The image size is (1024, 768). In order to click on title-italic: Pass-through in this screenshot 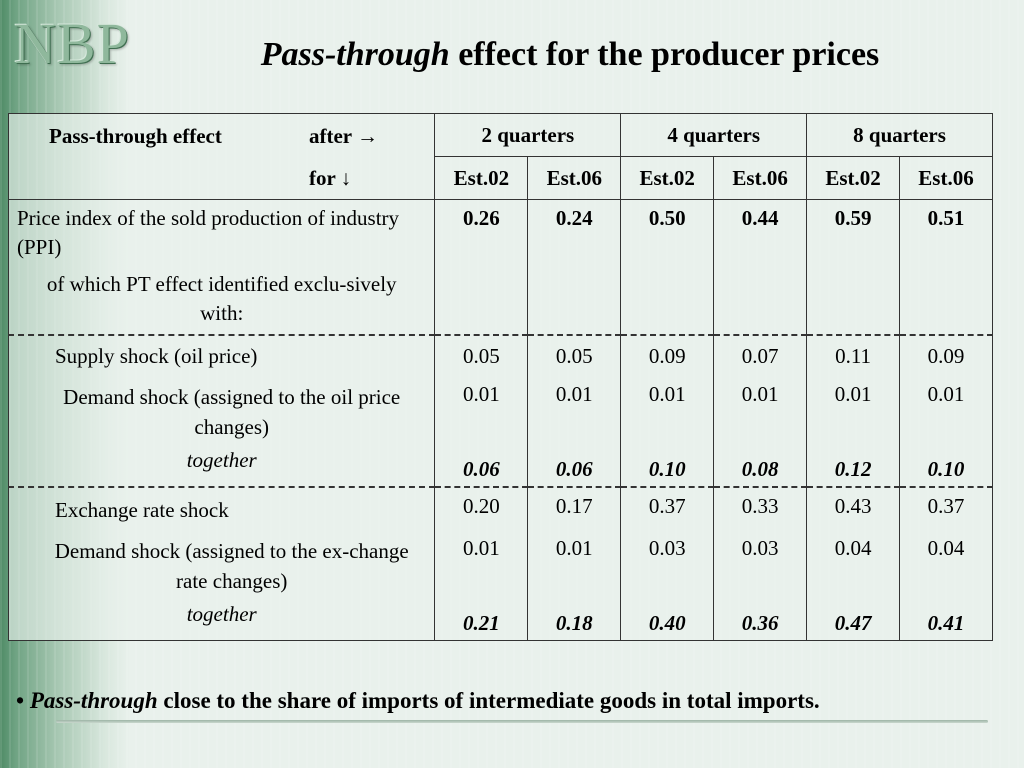, I will do `click(355, 54)`.